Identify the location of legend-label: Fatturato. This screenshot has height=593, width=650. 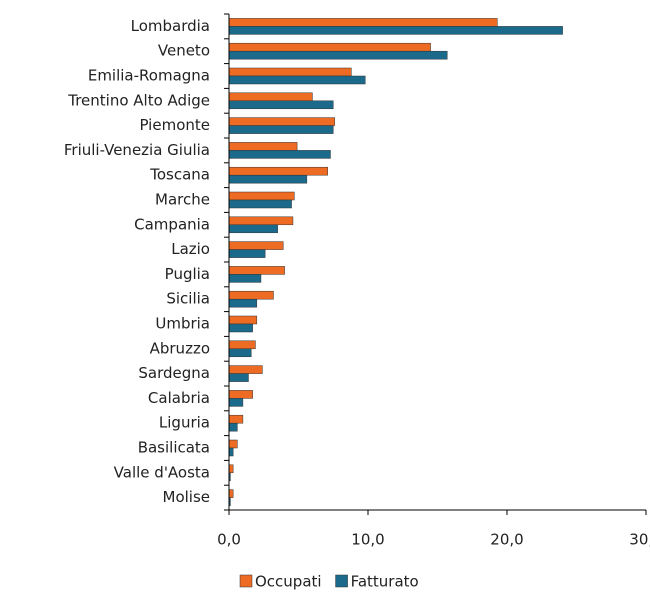
(385, 582).